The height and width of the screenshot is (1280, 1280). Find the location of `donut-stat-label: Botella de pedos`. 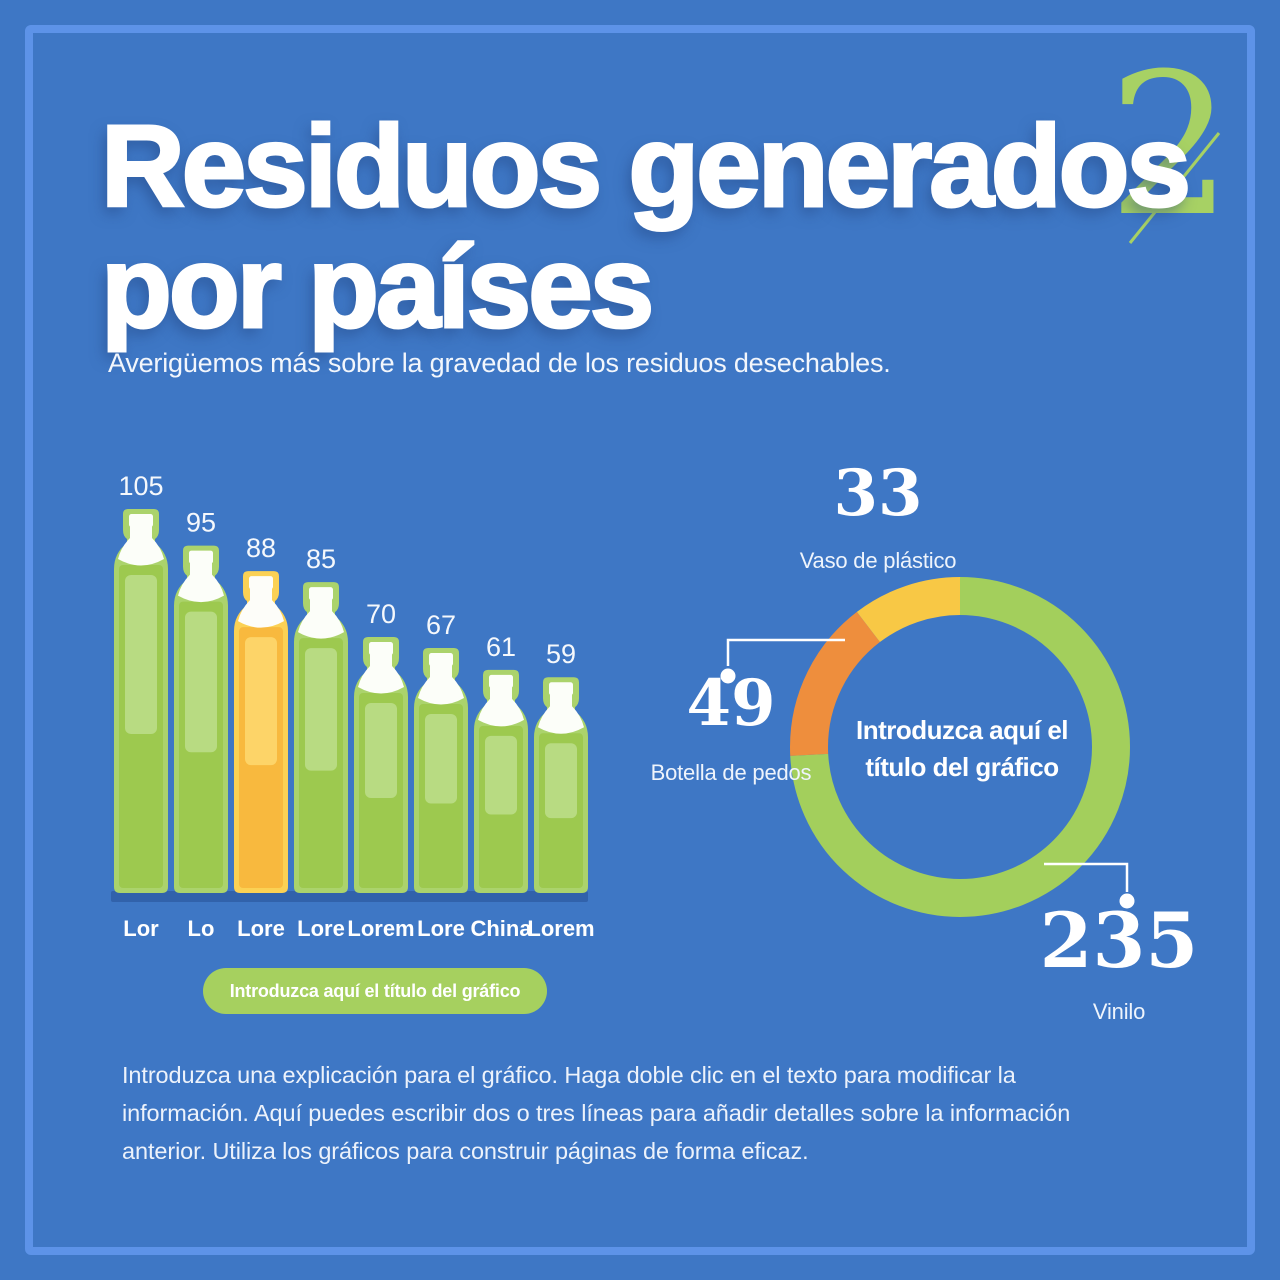

donut-stat-label: Botella de pedos is located at coordinates (731, 772).